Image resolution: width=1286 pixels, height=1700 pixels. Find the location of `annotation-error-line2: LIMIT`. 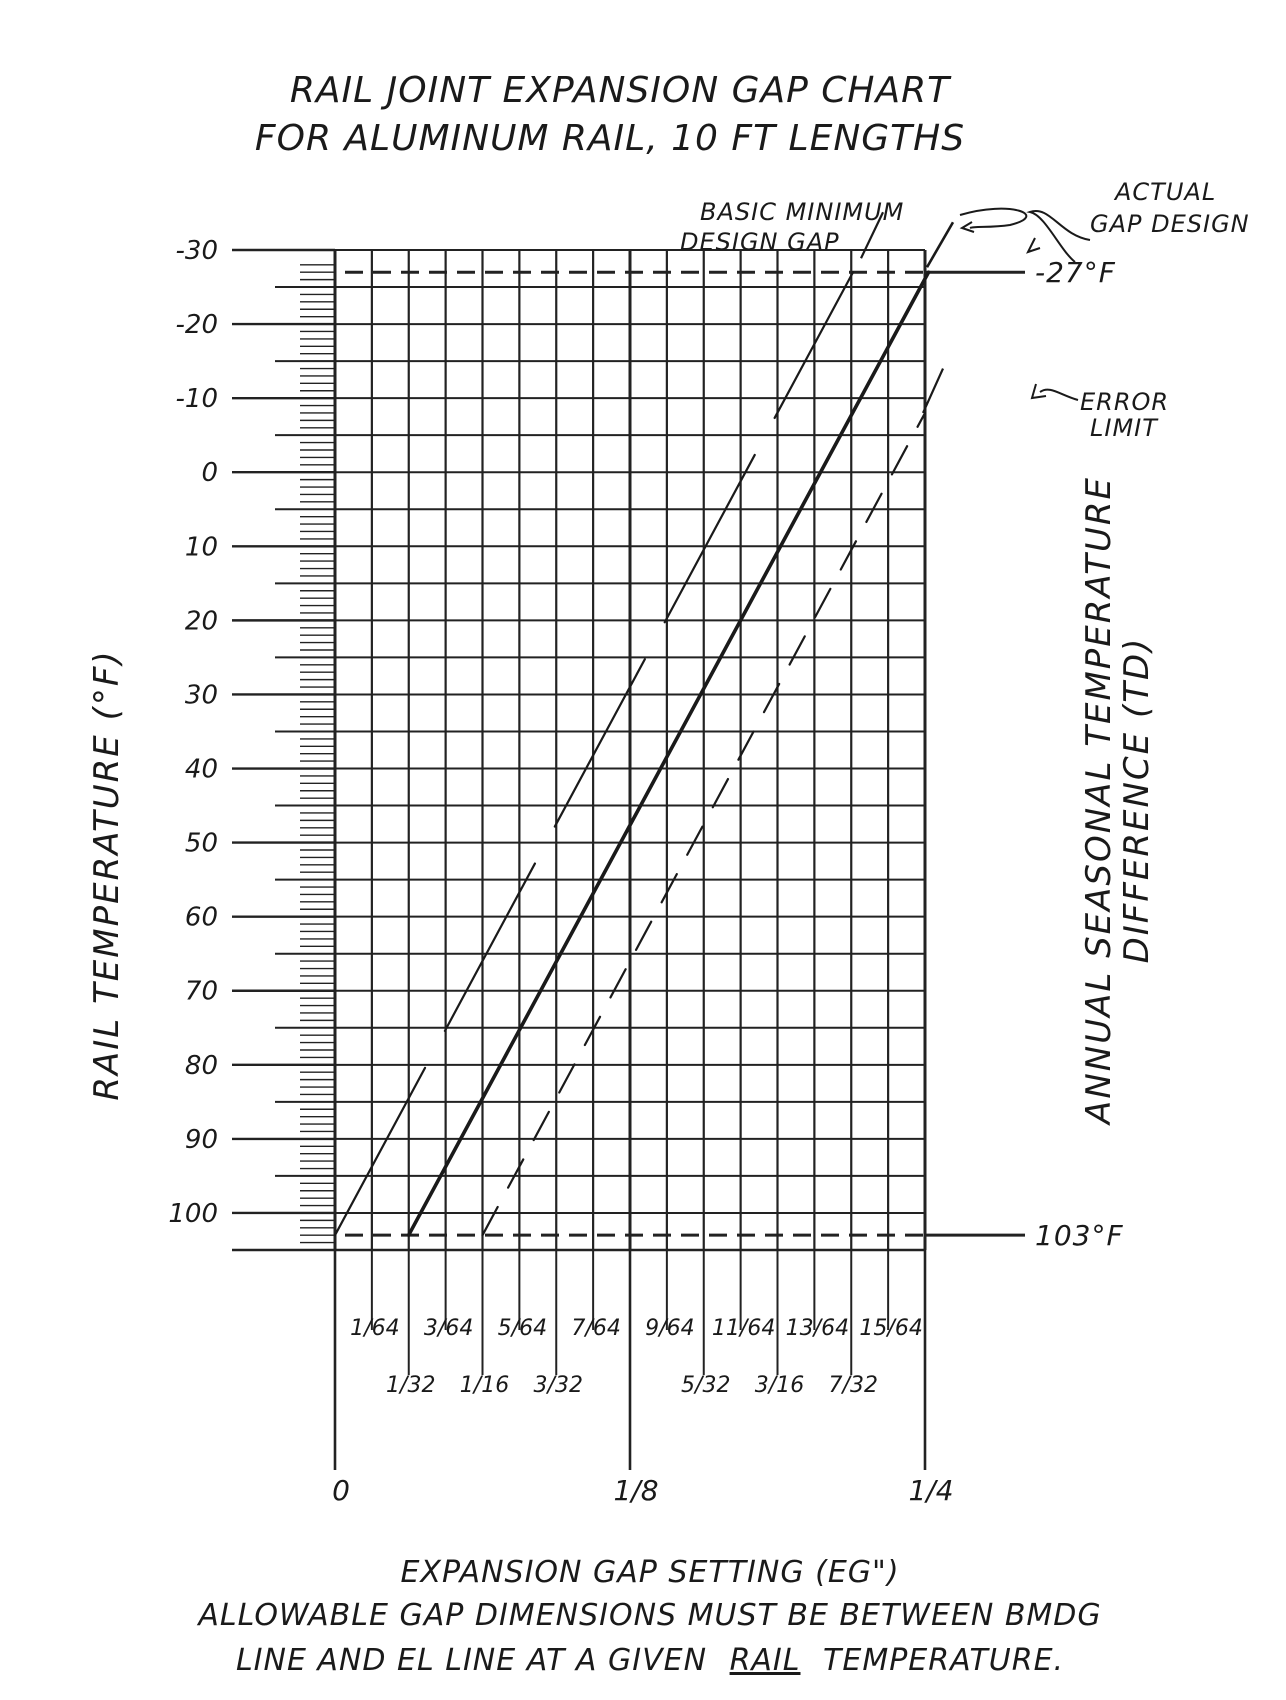

annotation-error-line2: LIMIT is located at coordinates (1124, 428).